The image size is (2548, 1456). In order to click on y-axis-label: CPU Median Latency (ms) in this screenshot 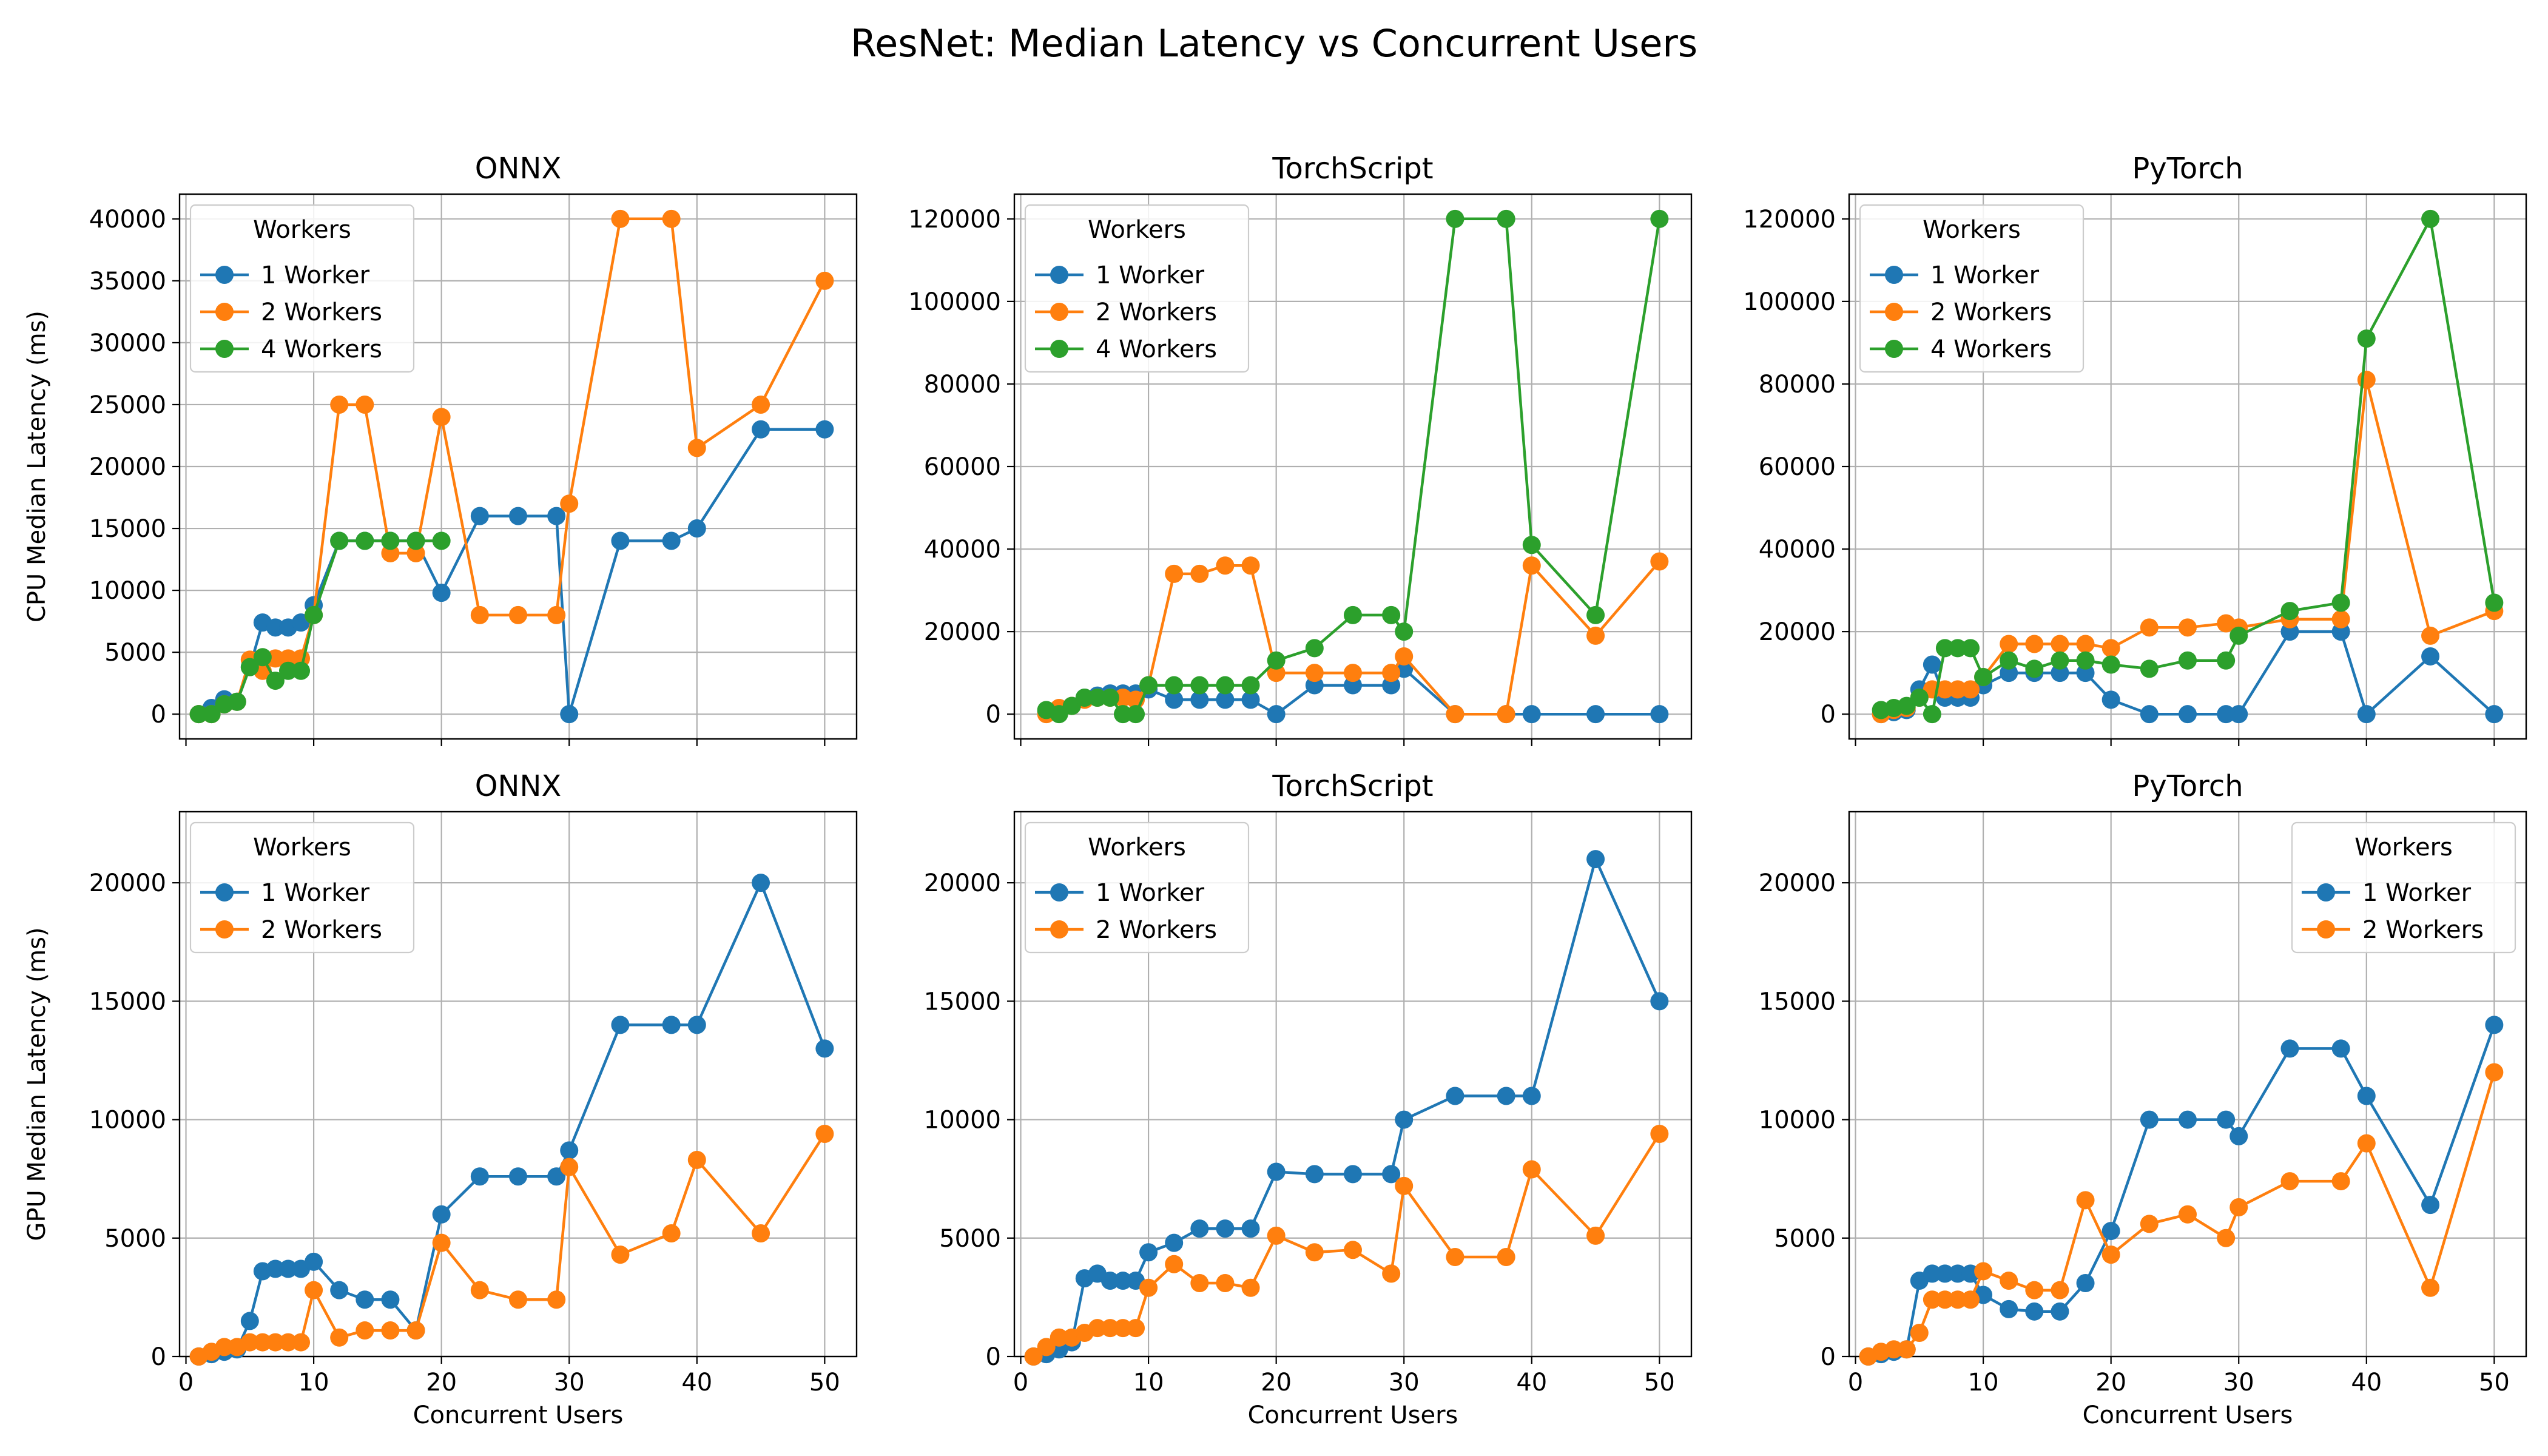, I will do `click(37, 466)`.